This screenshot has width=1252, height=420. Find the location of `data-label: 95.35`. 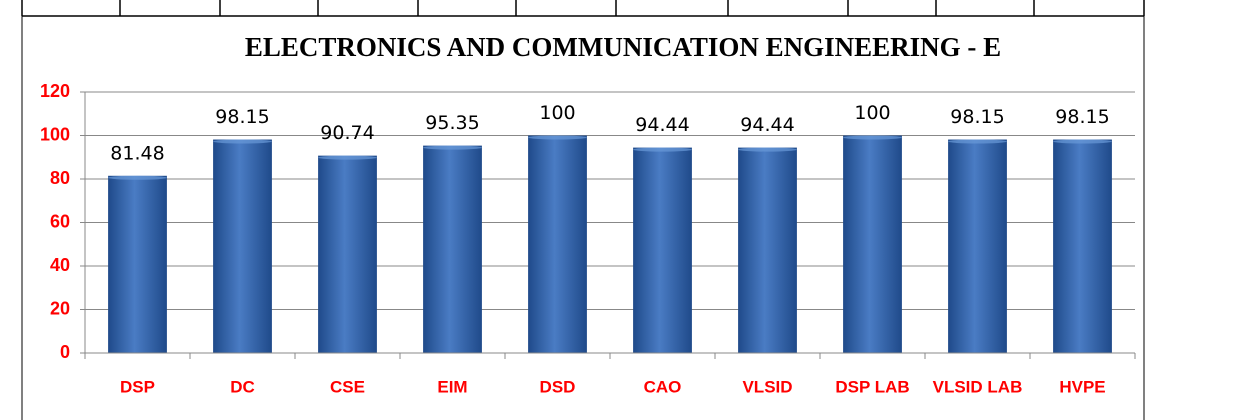

data-label: 95.35 is located at coordinates (452, 123).